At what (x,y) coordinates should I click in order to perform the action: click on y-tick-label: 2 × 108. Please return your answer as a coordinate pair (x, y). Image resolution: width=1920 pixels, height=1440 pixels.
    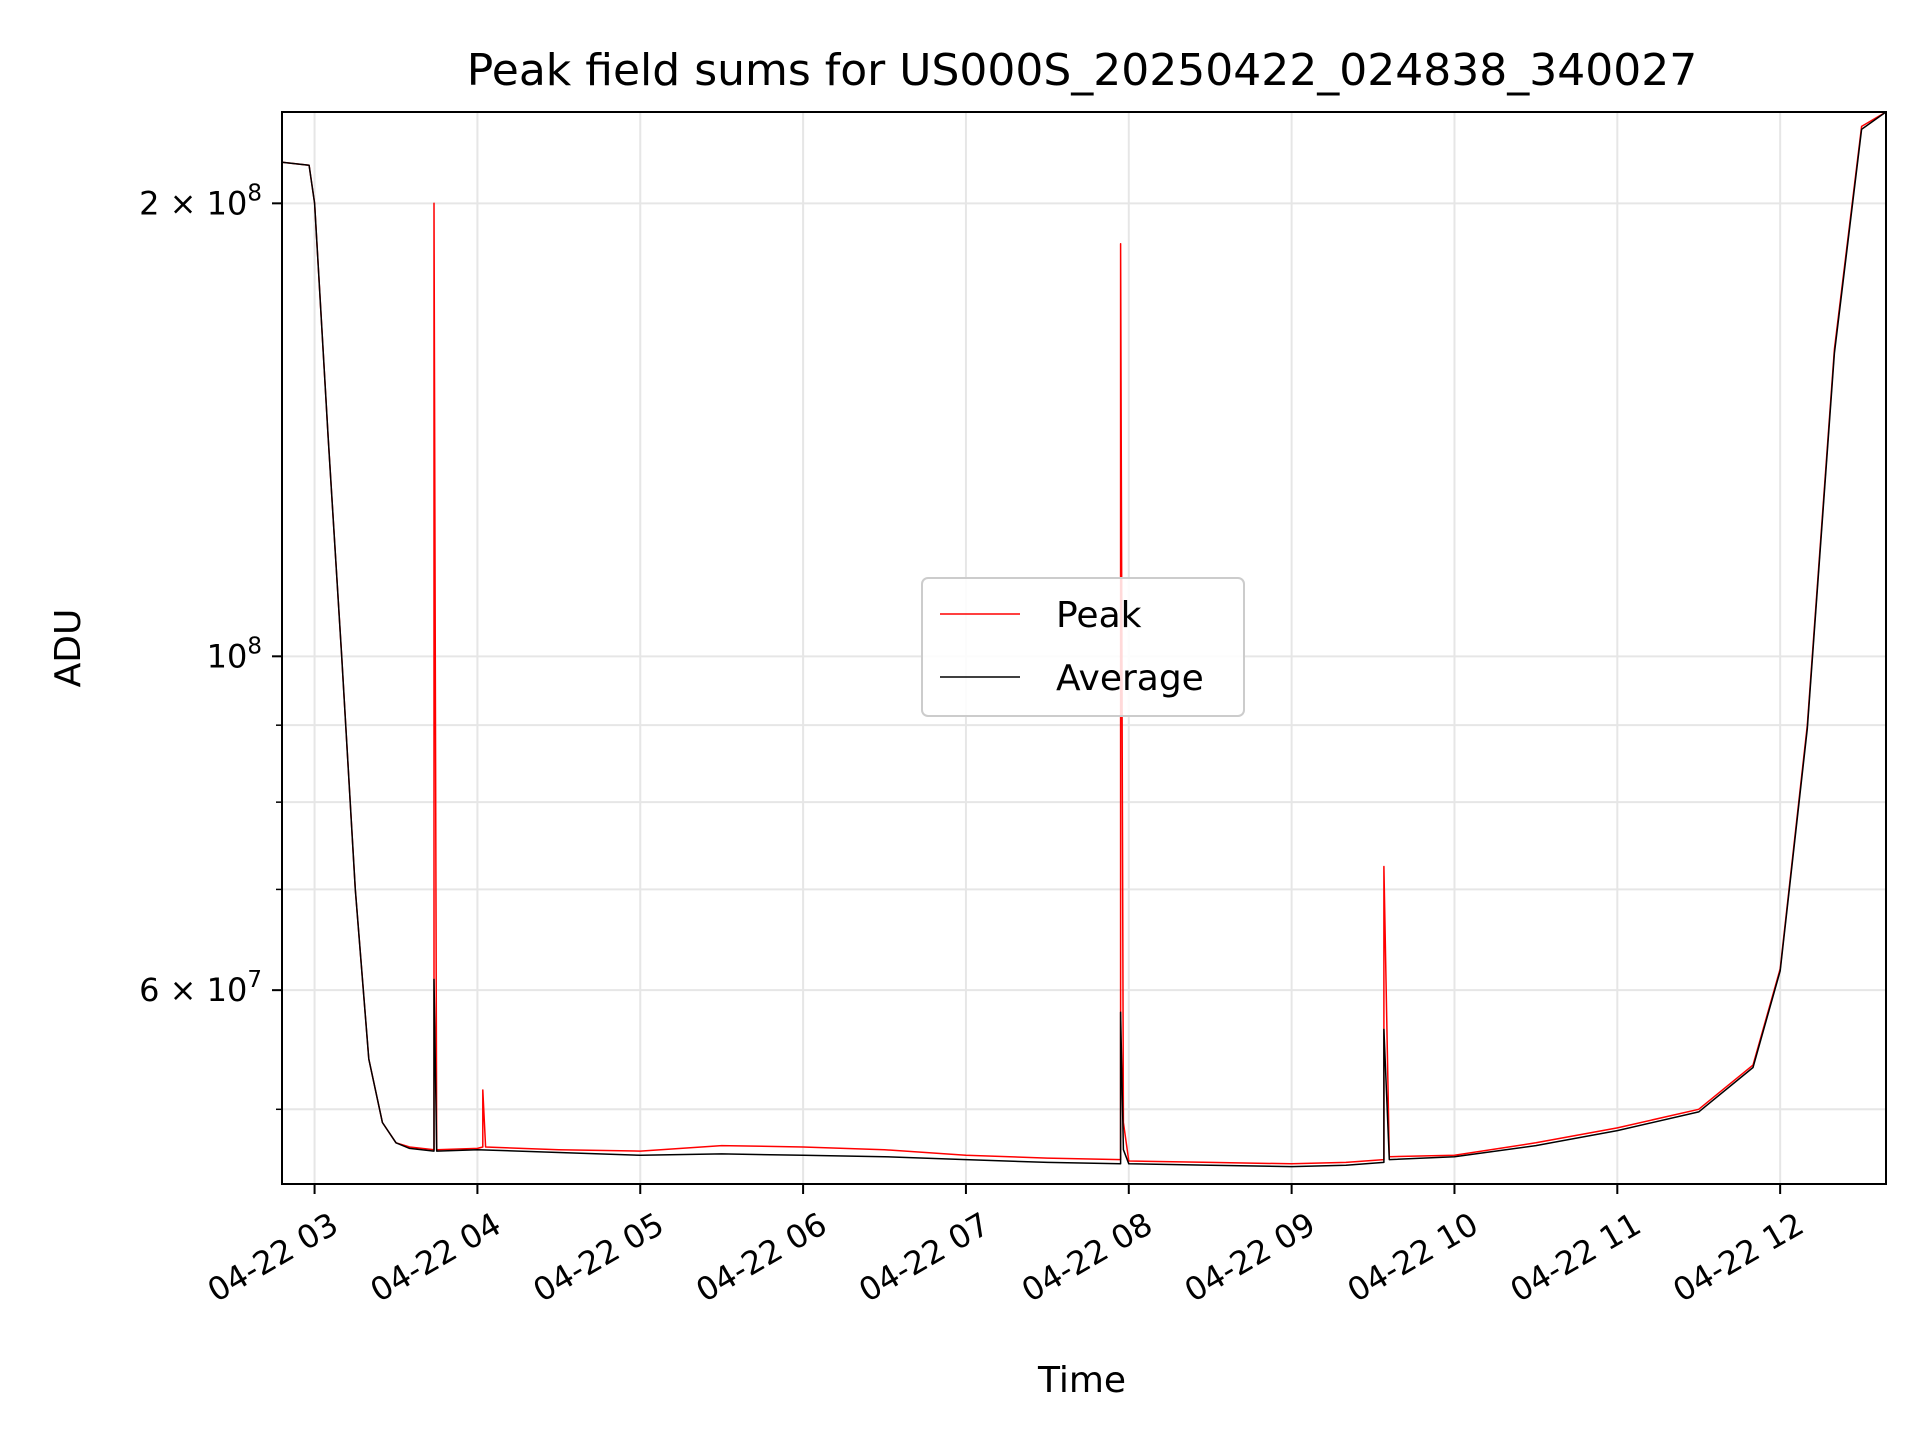
    Looking at the image, I should click on (200, 201).